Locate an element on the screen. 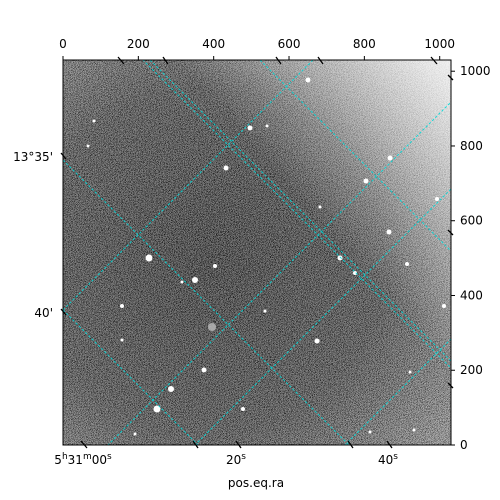 The height and width of the screenshot is (500, 500). right-tick-label: 1000 is located at coordinates (475, 71).